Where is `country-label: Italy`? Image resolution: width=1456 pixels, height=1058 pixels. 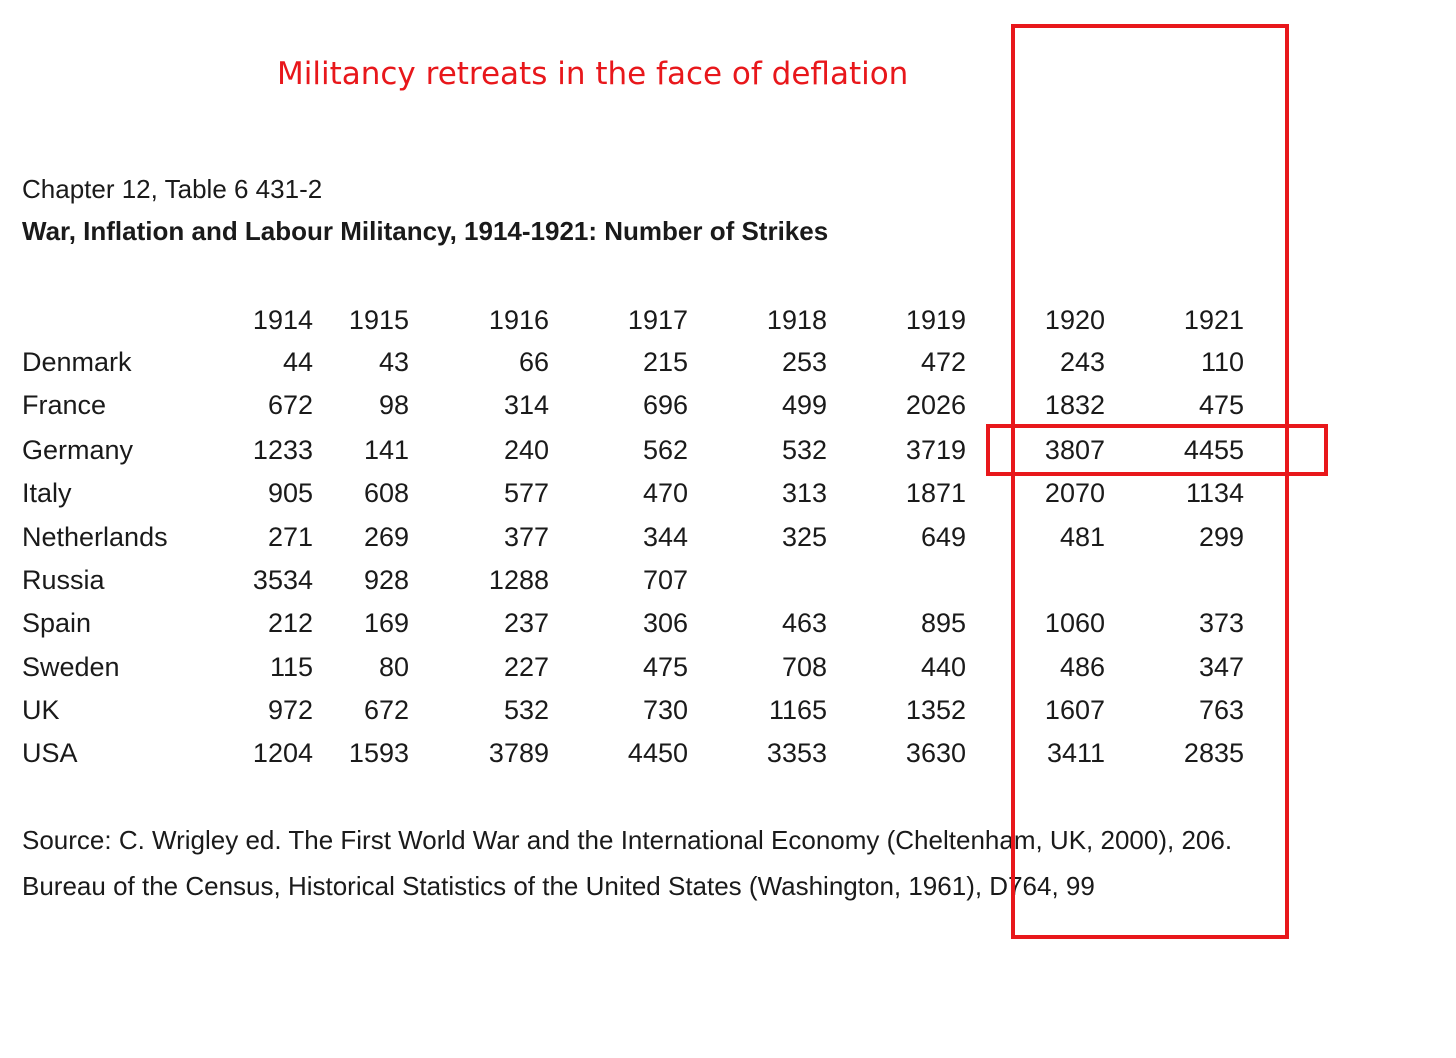
country-label: Italy is located at coordinates (47, 493).